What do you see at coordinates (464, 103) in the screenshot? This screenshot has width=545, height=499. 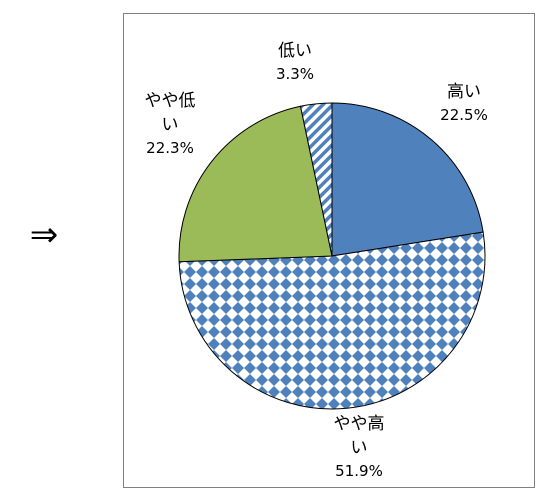 I see `slice-label-high: 高い 22.5%` at bounding box center [464, 103].